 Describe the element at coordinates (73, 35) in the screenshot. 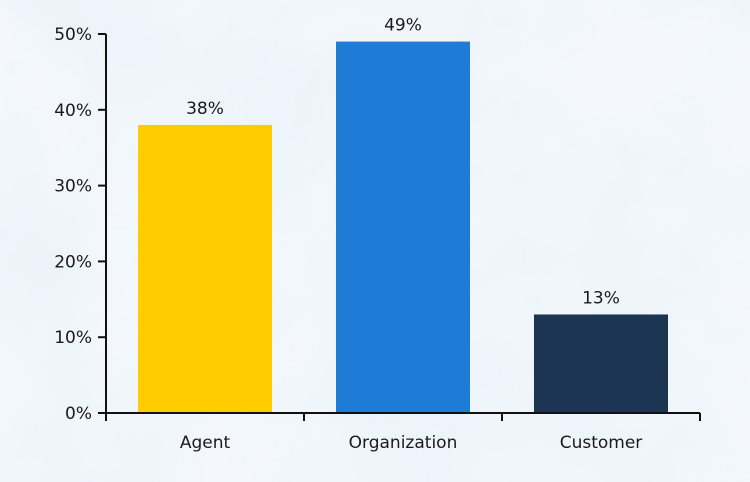

I see `y-tick-label: 50%` at that location.